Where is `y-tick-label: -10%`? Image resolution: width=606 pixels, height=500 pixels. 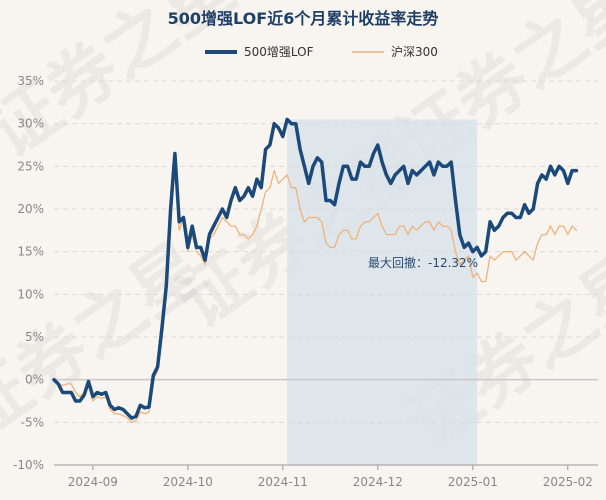 y-tick-label: -10% is located at coordinates (28, 465).